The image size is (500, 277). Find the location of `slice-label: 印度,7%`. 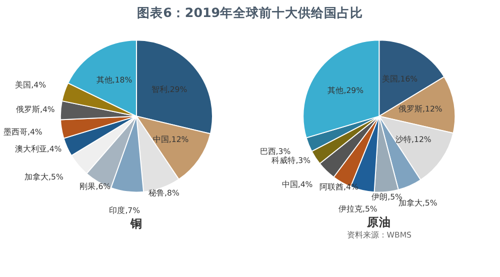

slice-label: 印度,7% is located at coordinates (124, 210).